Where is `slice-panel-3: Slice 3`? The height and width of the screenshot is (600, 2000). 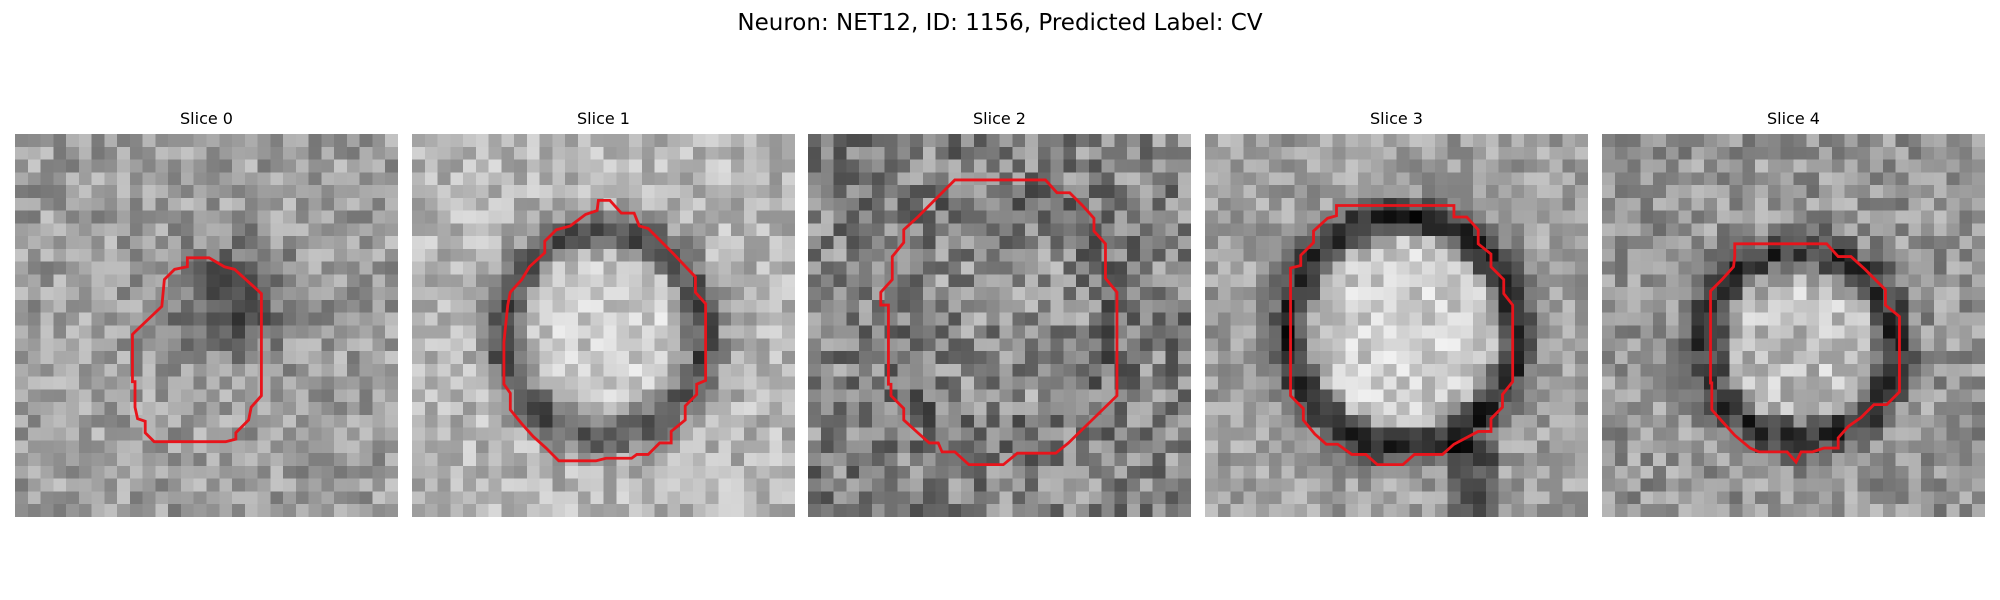
slice-panel-3: Slice 3 is located at coordinates (1396, 313).